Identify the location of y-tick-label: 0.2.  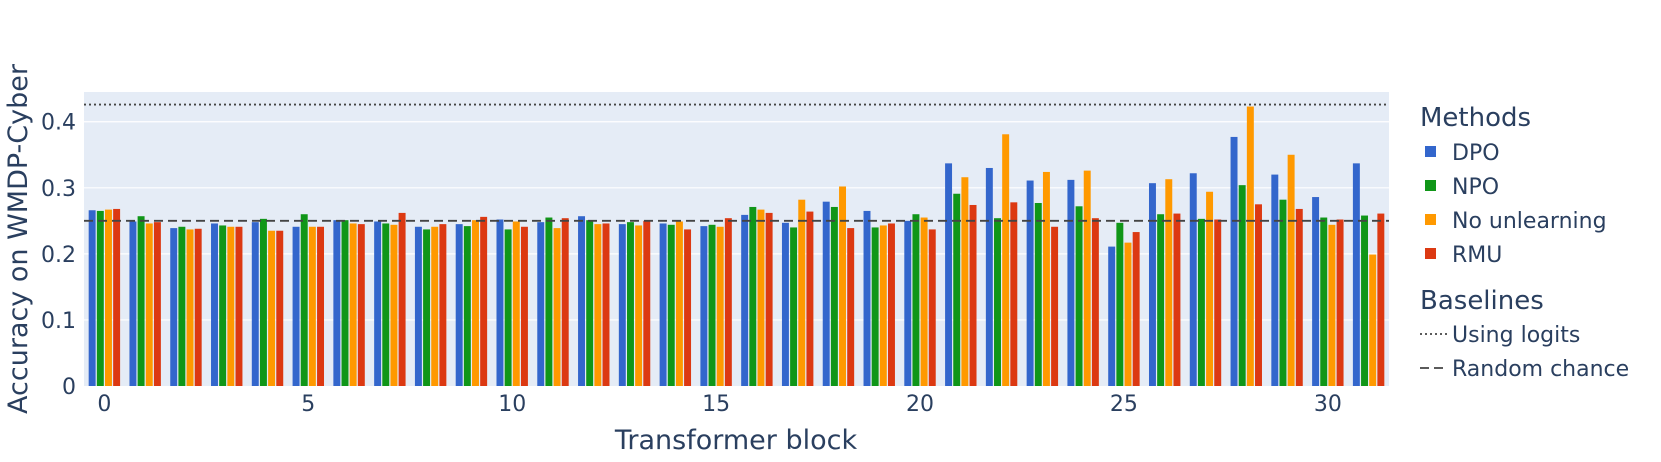
(58, 255).